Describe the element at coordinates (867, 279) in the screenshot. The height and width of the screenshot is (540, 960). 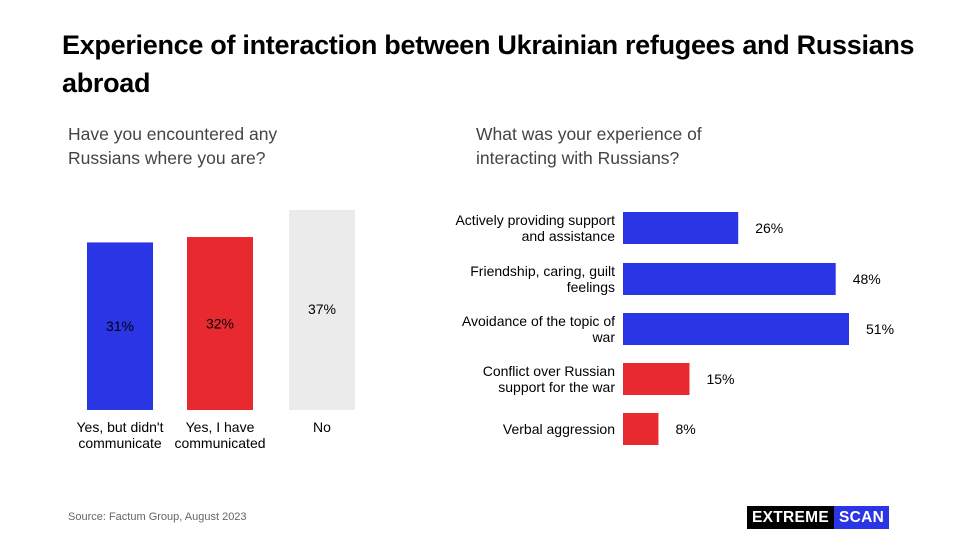
I see `hbar-value-label-2: 48%` at that location.